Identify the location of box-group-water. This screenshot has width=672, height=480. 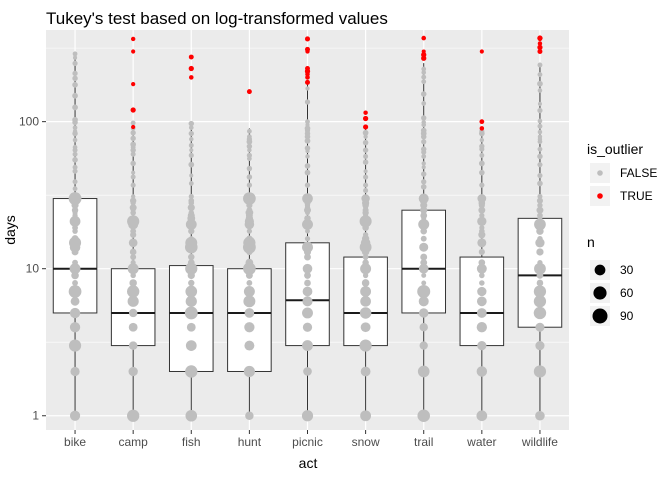
(482, 235).